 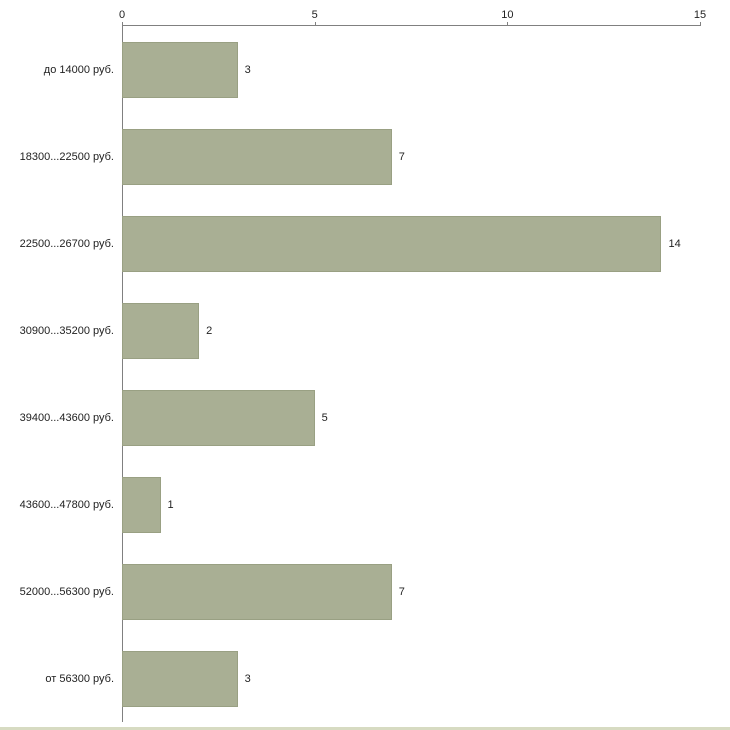 I want to click on x-axis-line, so click(x=411, y=25).